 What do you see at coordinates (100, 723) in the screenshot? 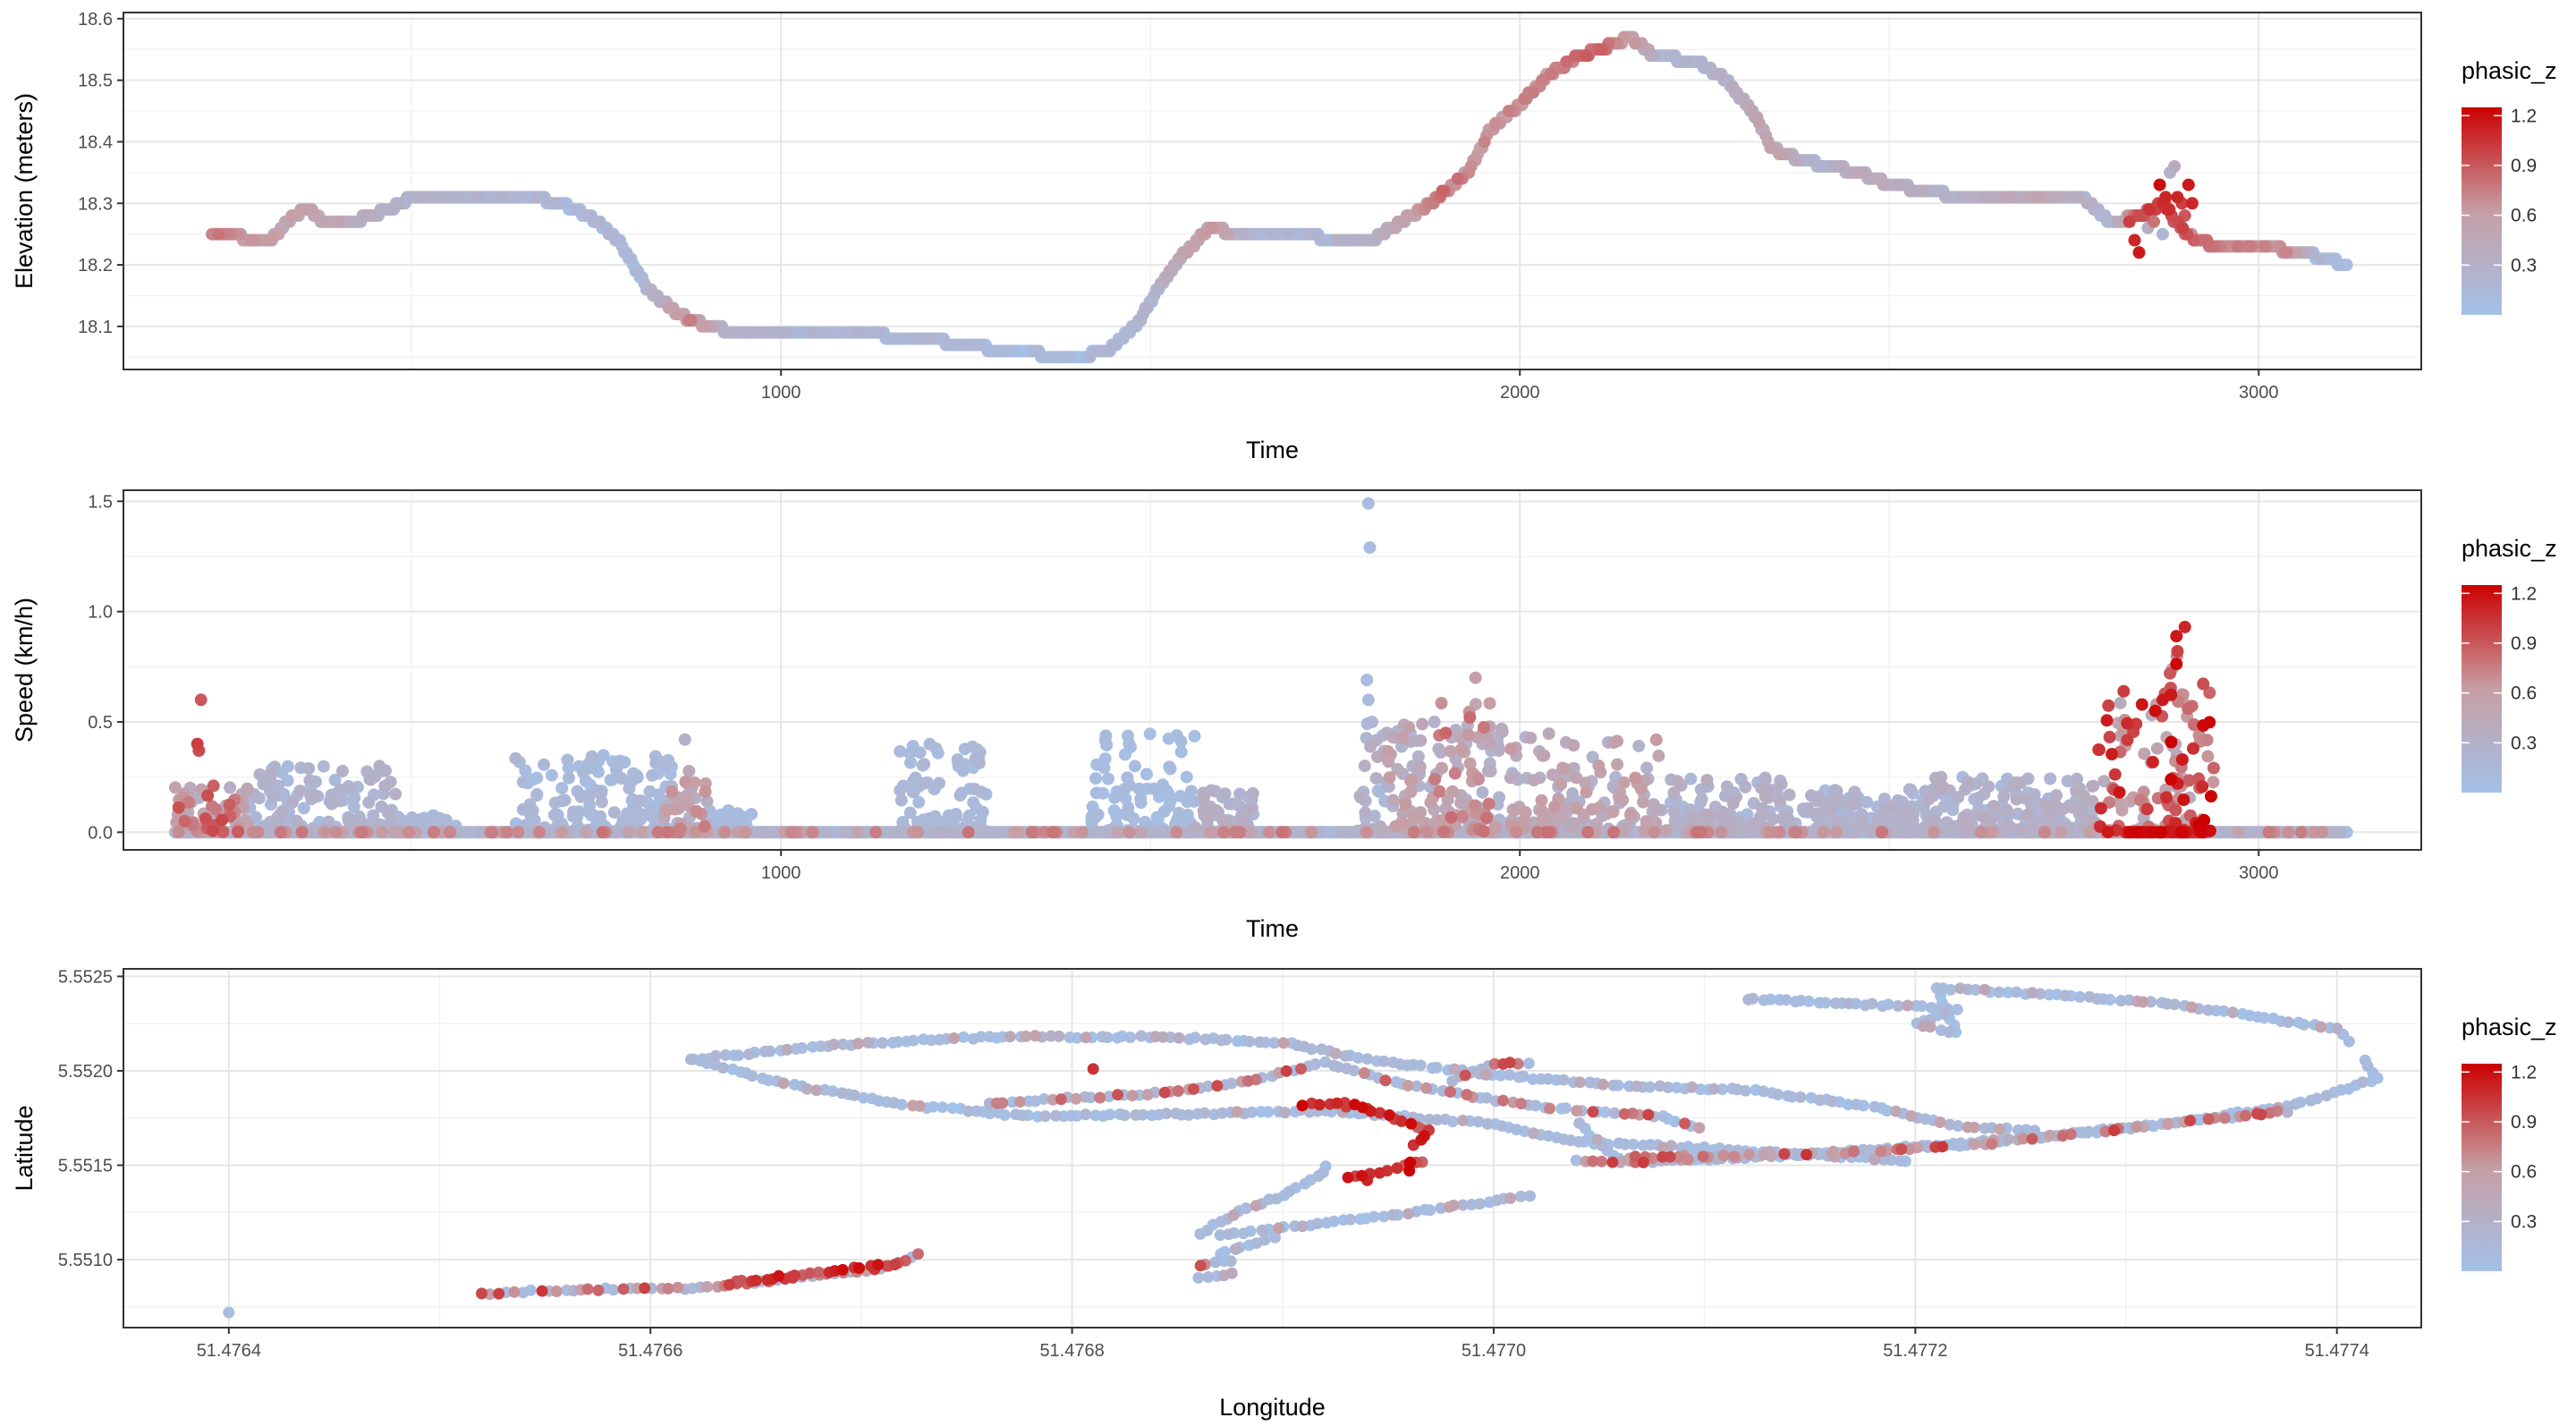
I see `y-tick-label: 0.5` at bounding box center [100, 723].